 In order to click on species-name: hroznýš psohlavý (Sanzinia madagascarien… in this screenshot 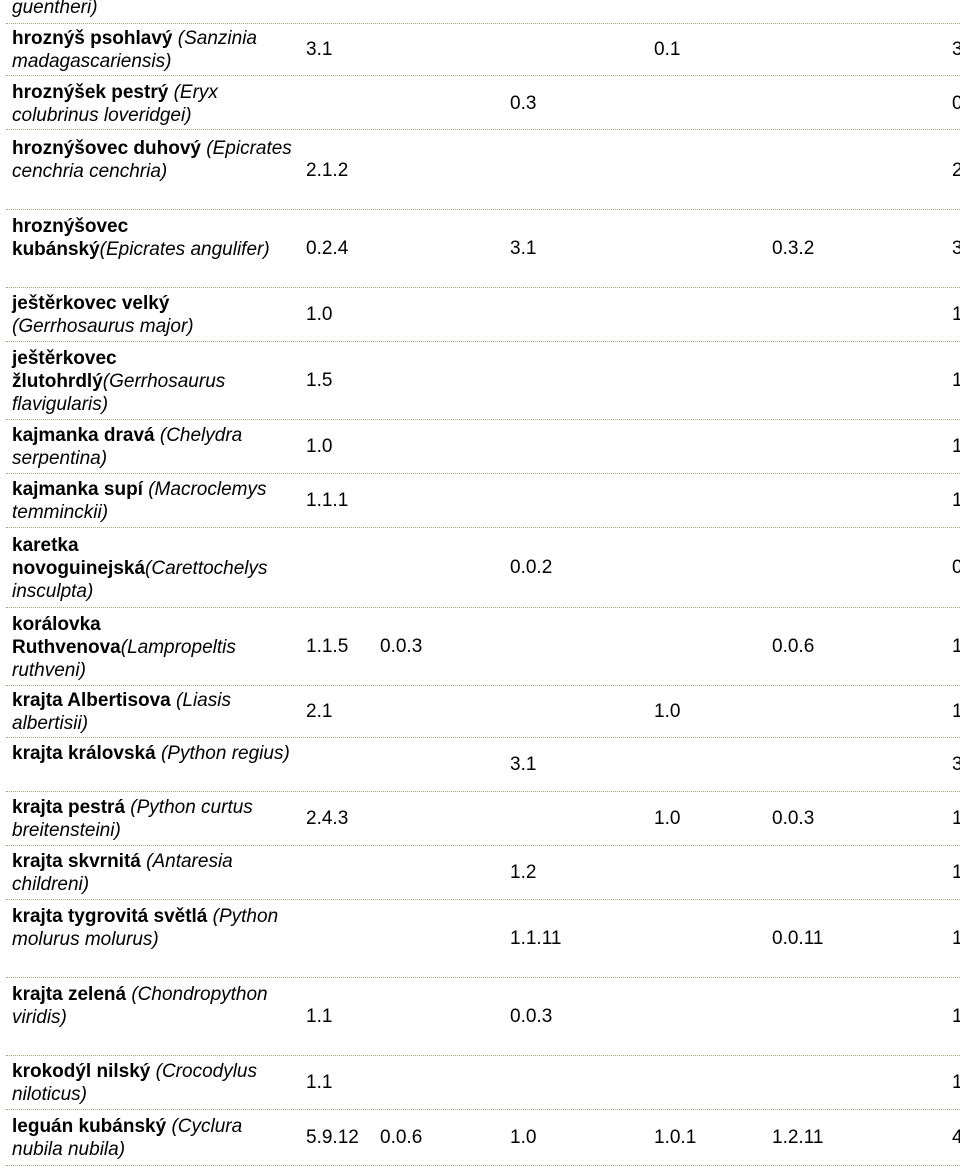, I will do `click(153, 50)`.